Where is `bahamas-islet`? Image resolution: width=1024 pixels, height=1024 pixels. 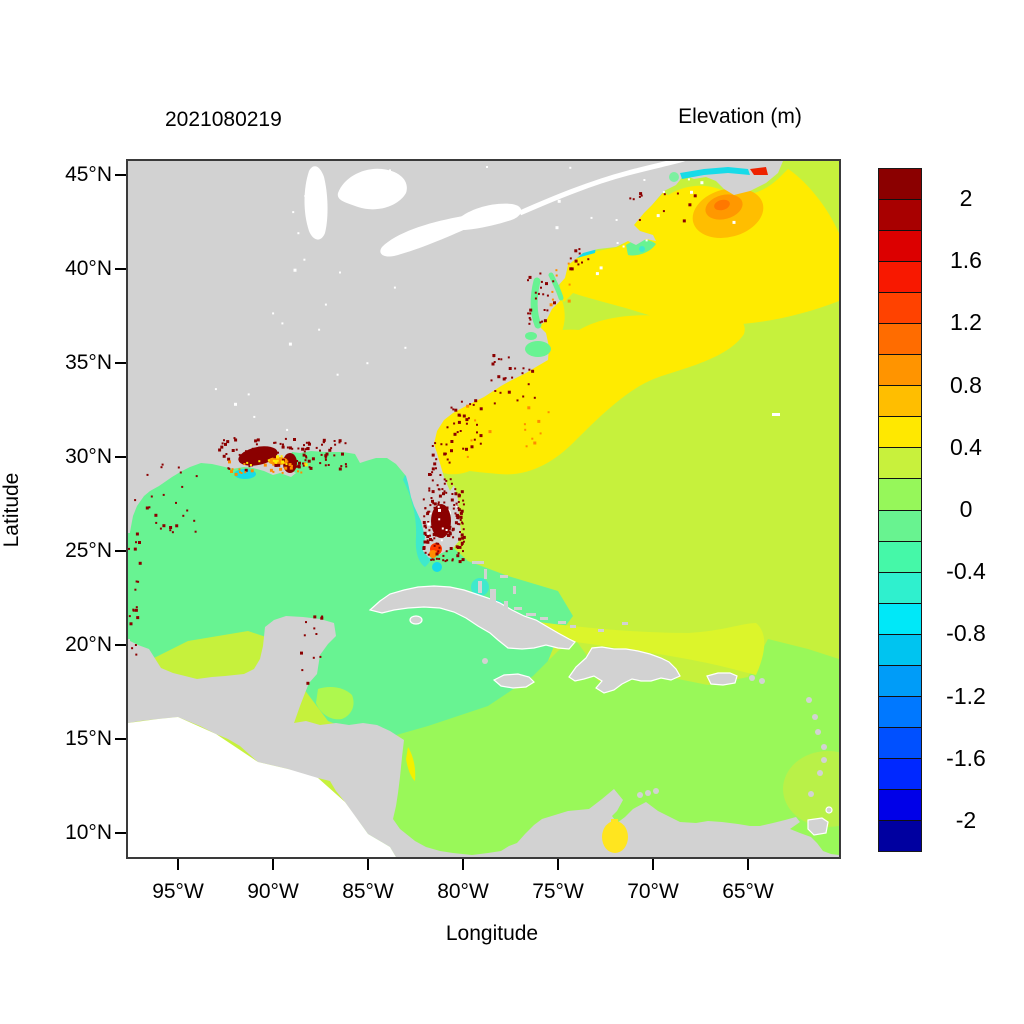
bahamas-islet is located at coordinates (478, 562).